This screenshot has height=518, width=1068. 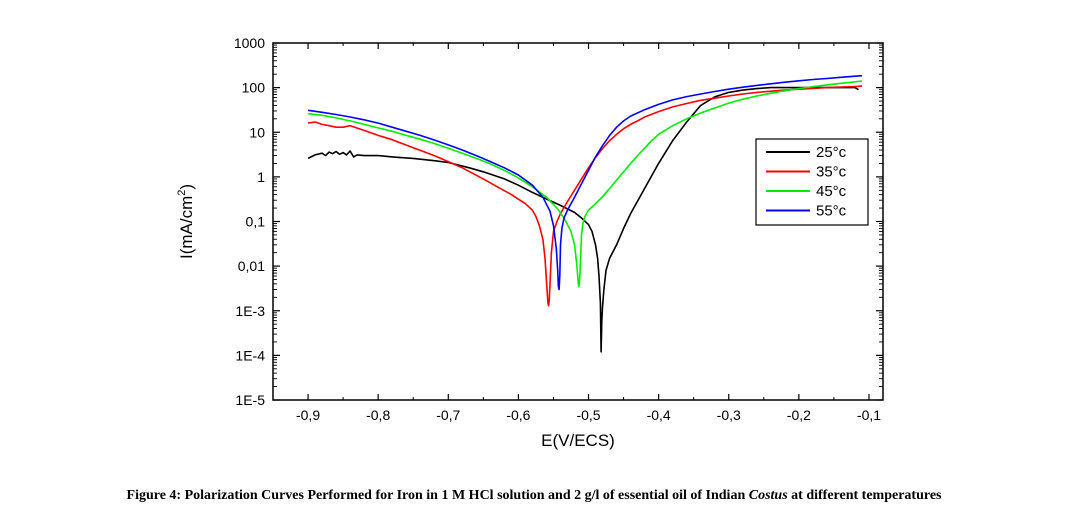 What do you see at coordinates (256, 222) in the screenshot?
I see `y-tick-label: 0,1` at bounding box center [256, 222].